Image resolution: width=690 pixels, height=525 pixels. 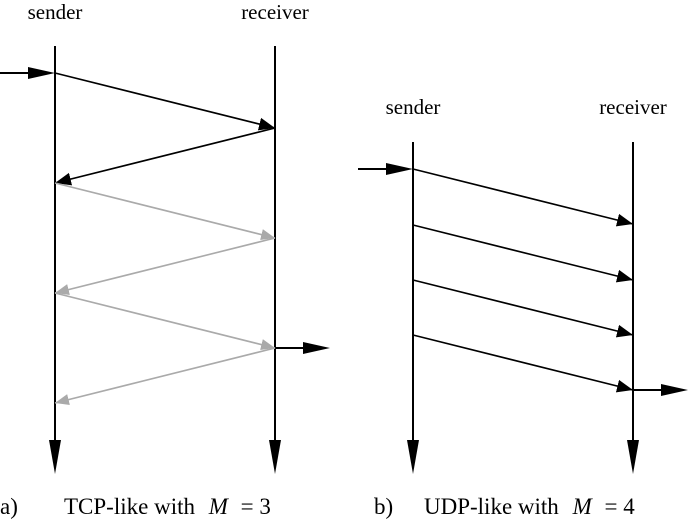 What do you see at coordinates (413, 107) in the screenshot?
I see `panel-b-sender-label: sender` at bounding box center [413, 107].